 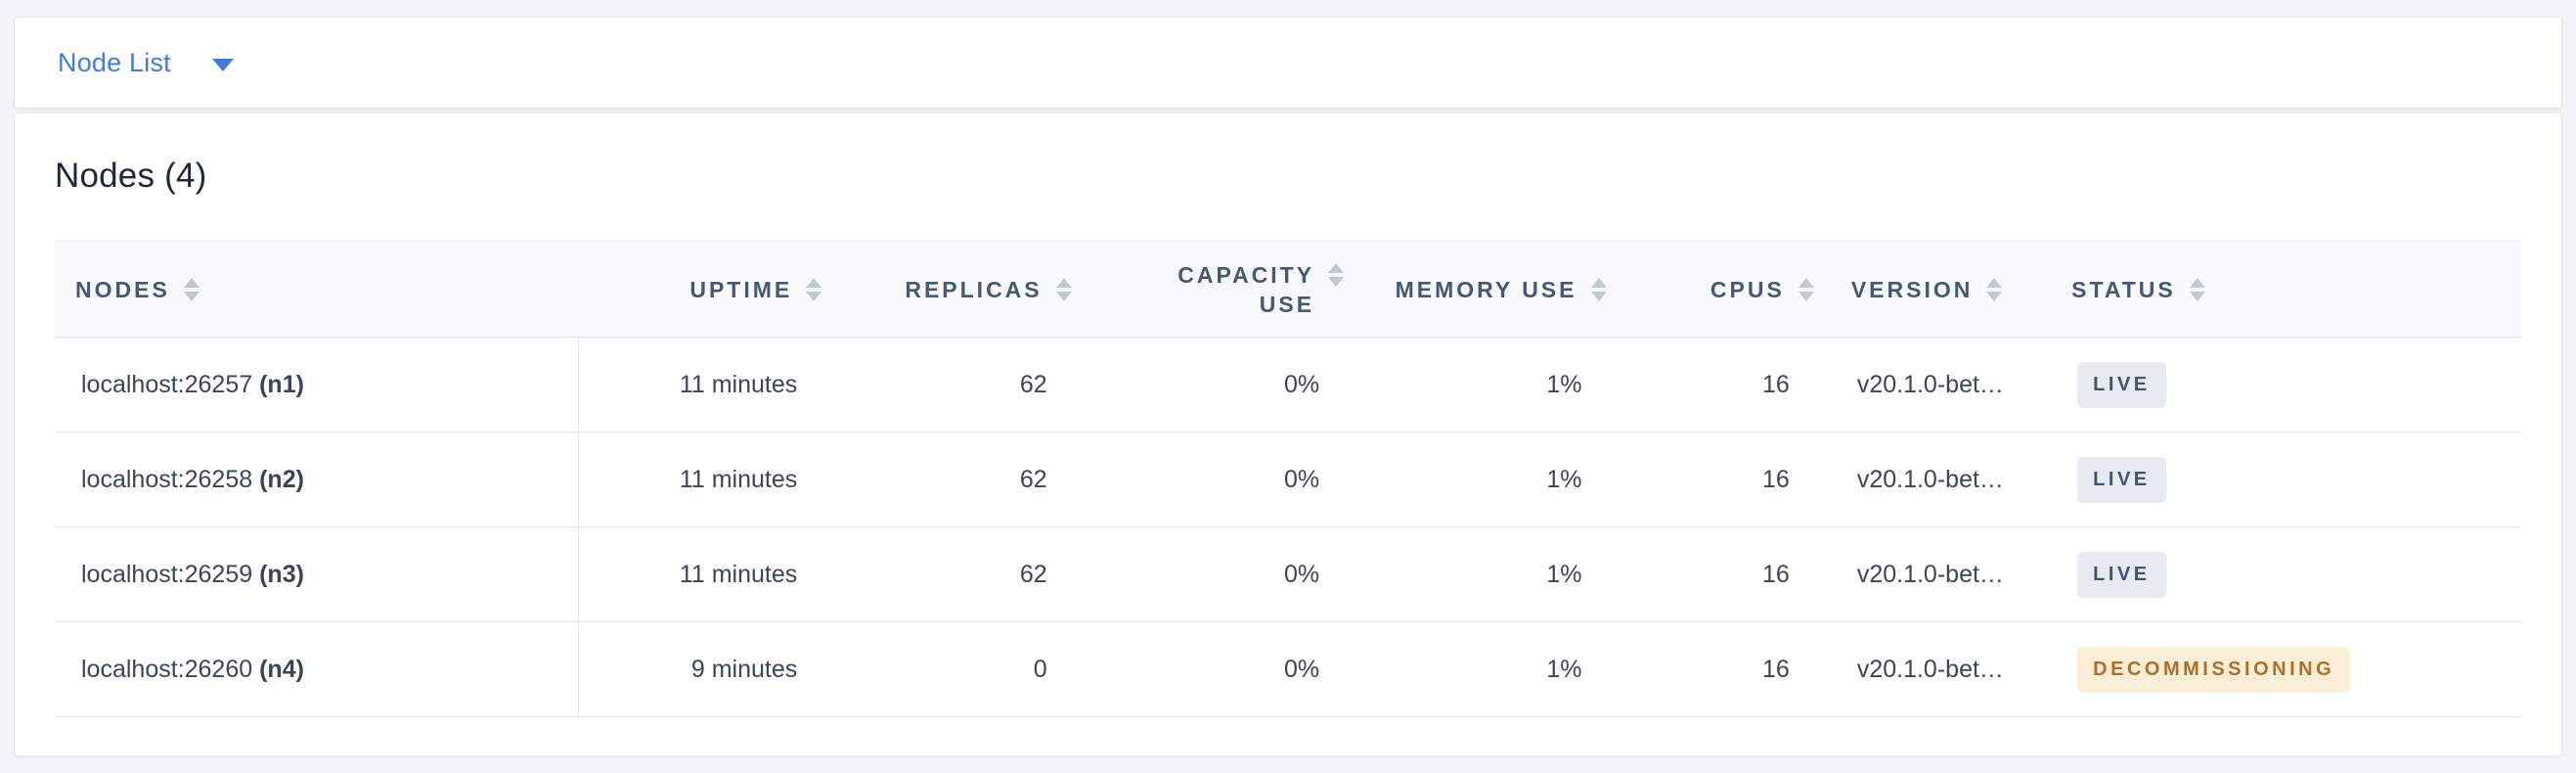 I want to click on column-header-memory-use: Memory Use, so click(x=1491, y=290).